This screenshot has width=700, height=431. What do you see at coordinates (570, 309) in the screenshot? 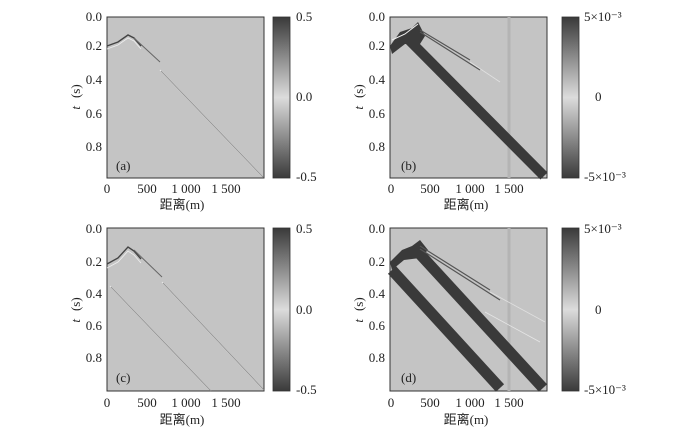
I see `panel-d-colorbar` at bounding box center [570, 309].